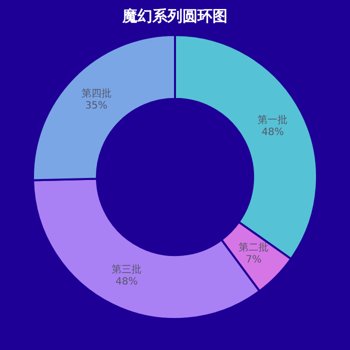 The width and height of the screenshot is (350, 350). Describe the element at coordinates (96, 94) in the screenshot. I see `slice-label: 第四批` at that location.